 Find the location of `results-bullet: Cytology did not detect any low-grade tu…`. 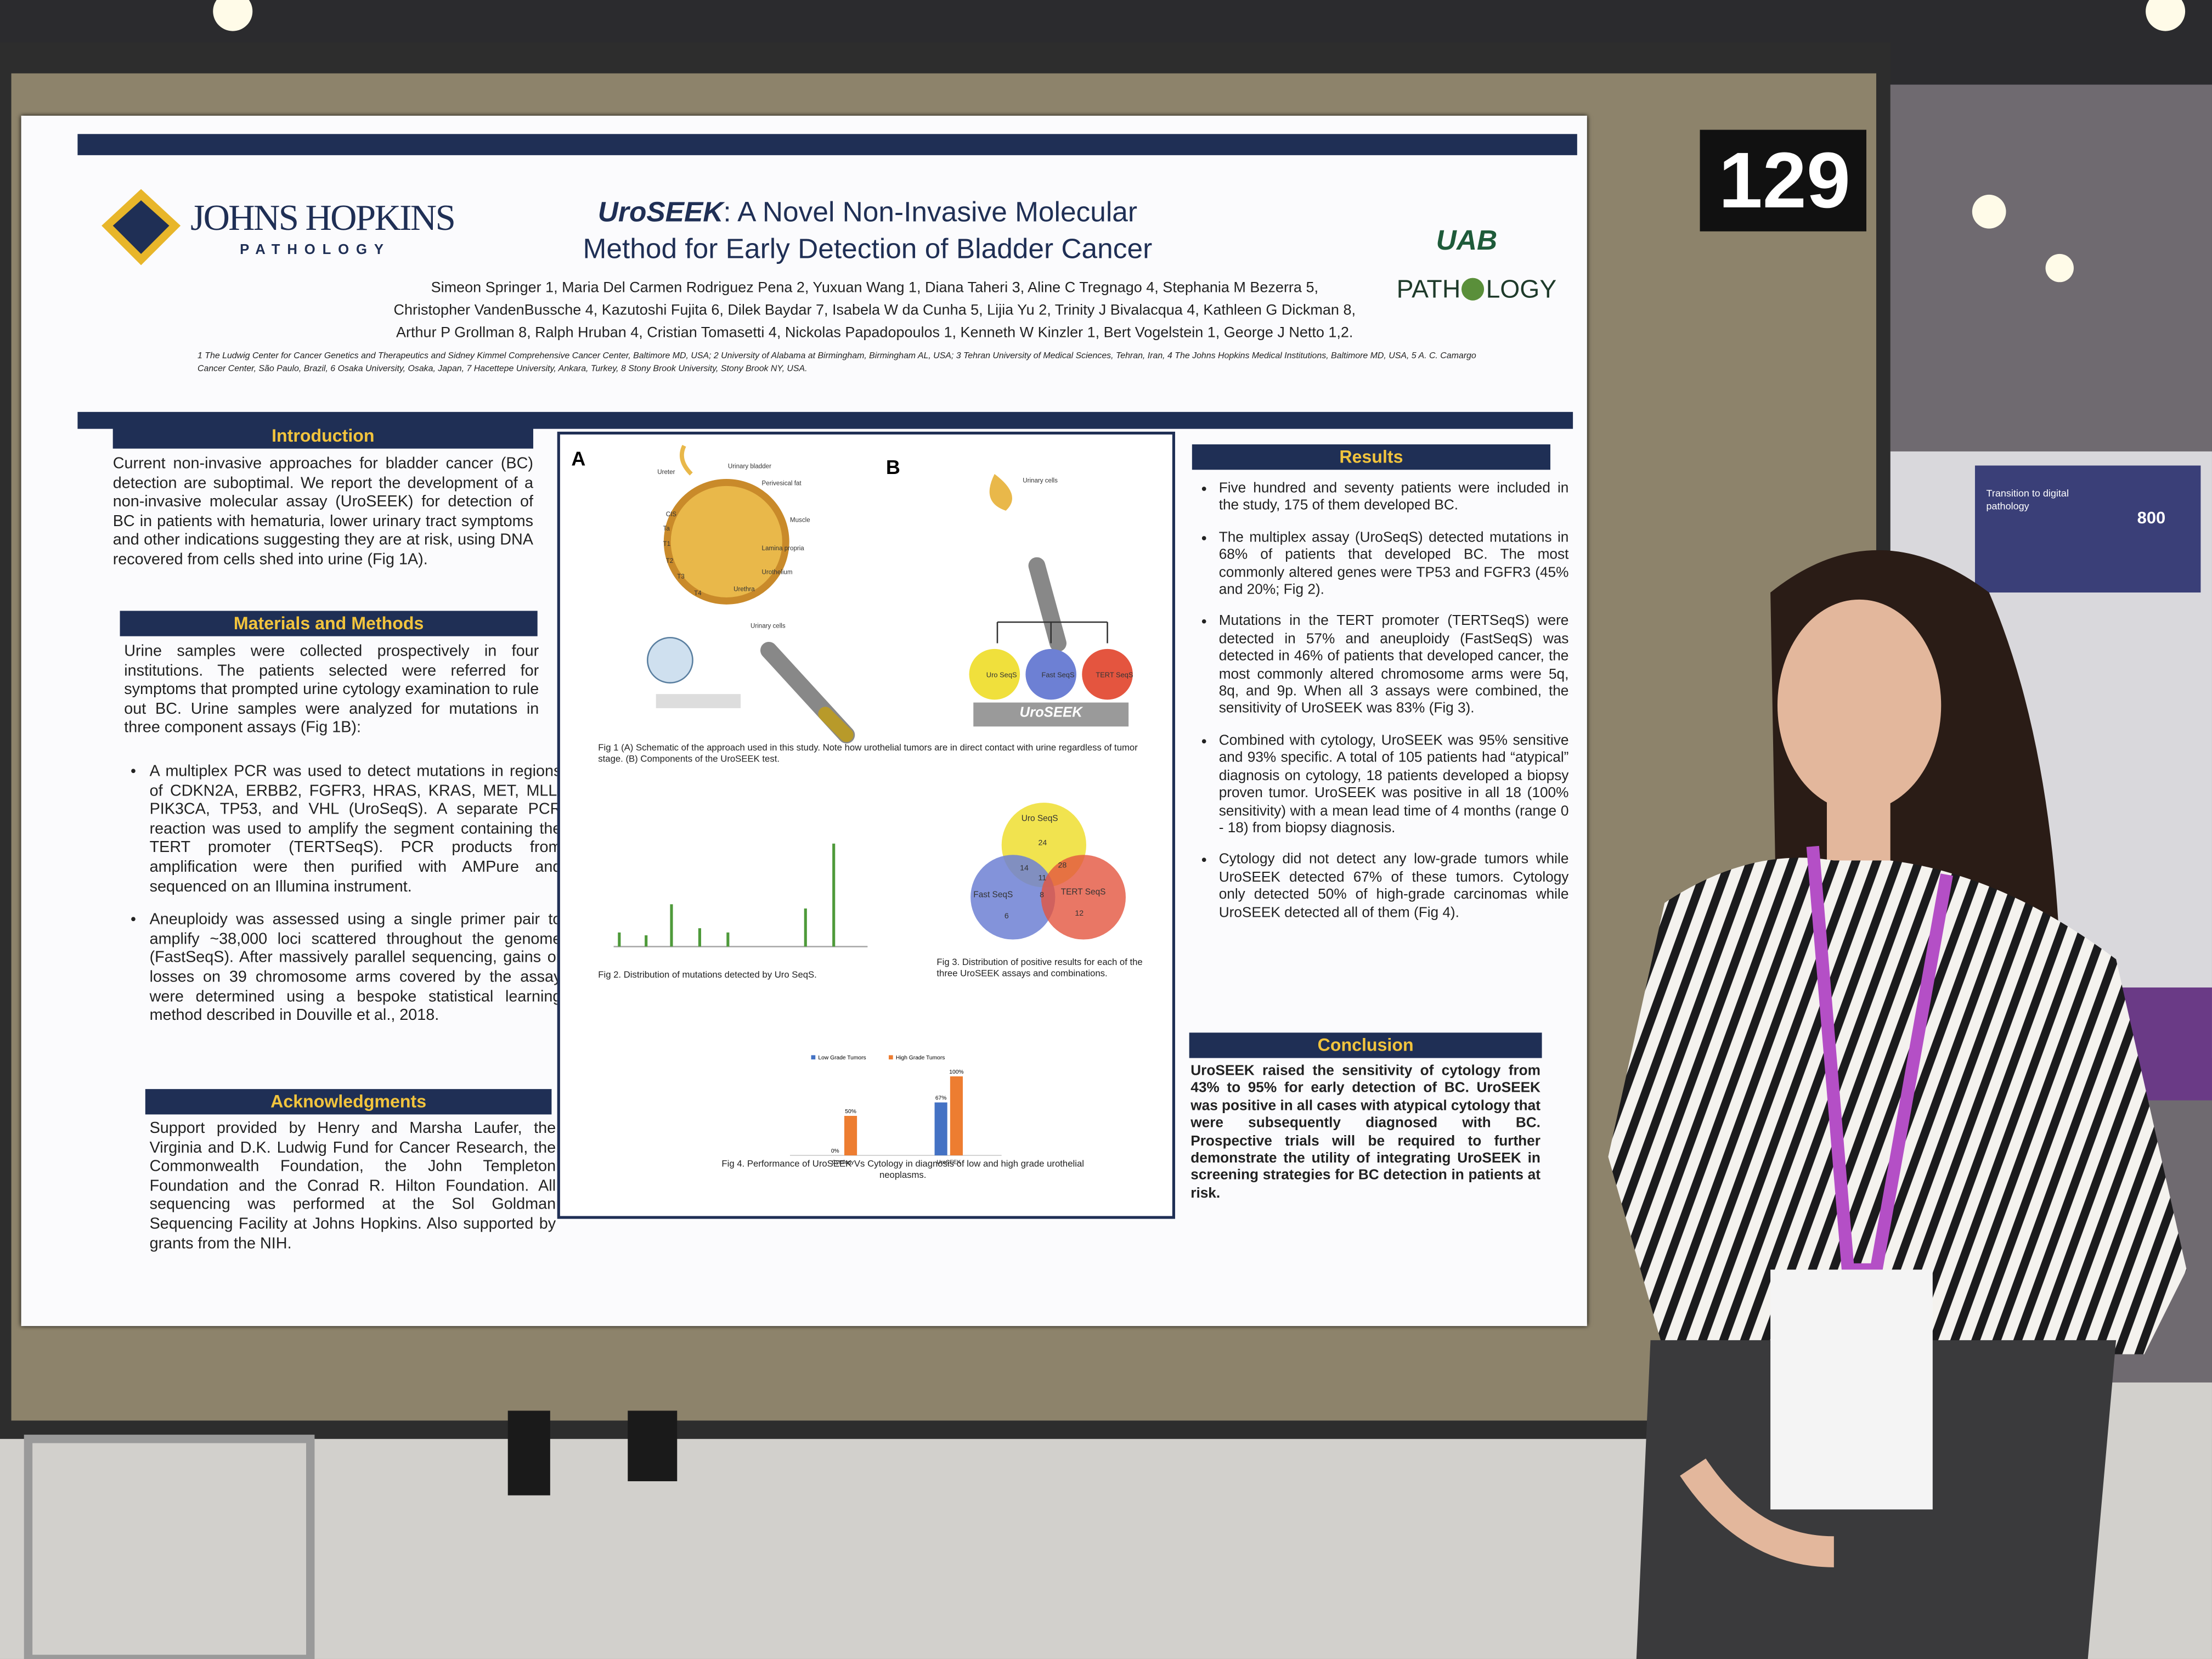

results-bullet: Cytology did not detect any low-grade tu… is located at coordinates (1394, 888).